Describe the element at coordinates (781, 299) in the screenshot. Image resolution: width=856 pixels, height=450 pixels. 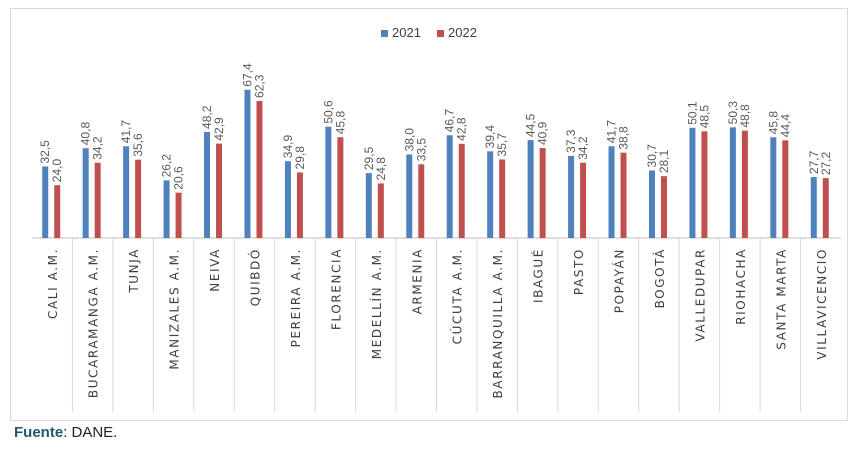
I see `category-label: SANTA MARTA` at that location.